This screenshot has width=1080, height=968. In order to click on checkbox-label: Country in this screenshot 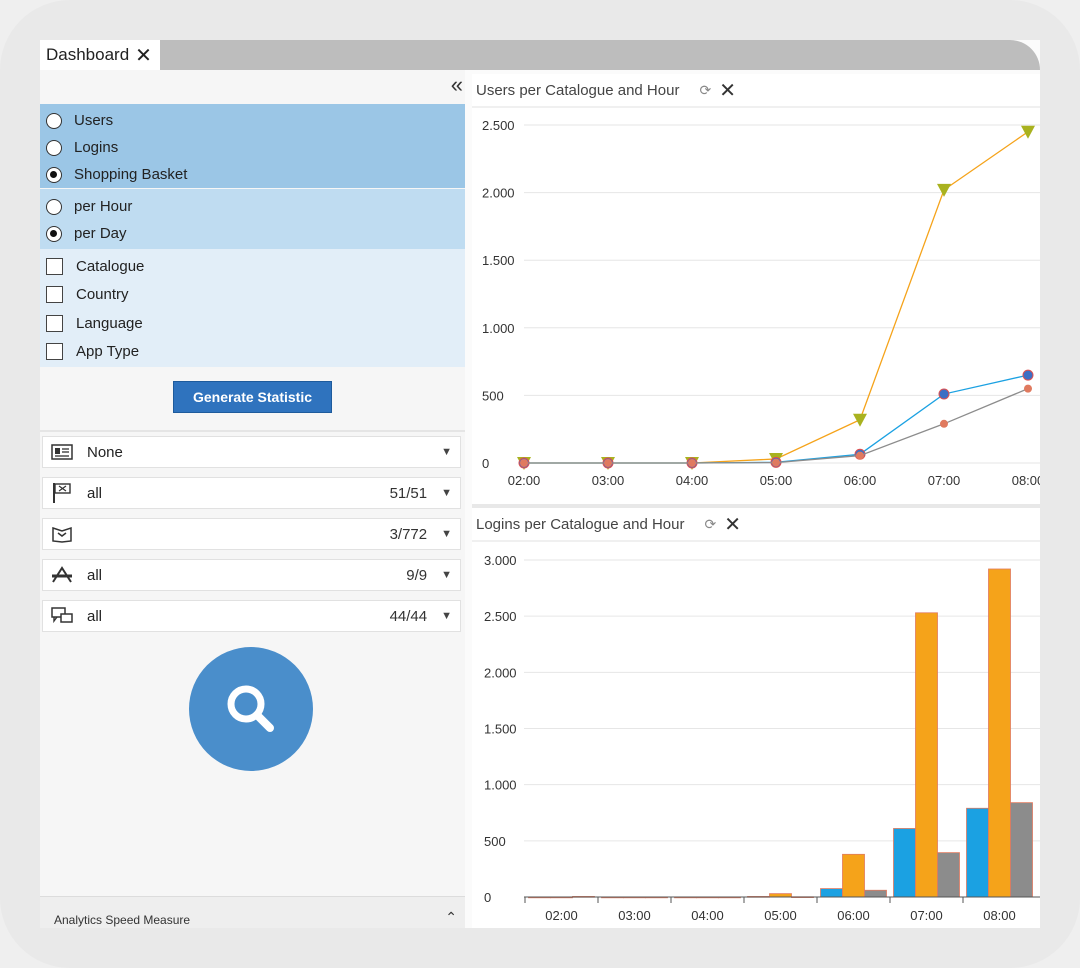, I will do `click(102, 294)`.